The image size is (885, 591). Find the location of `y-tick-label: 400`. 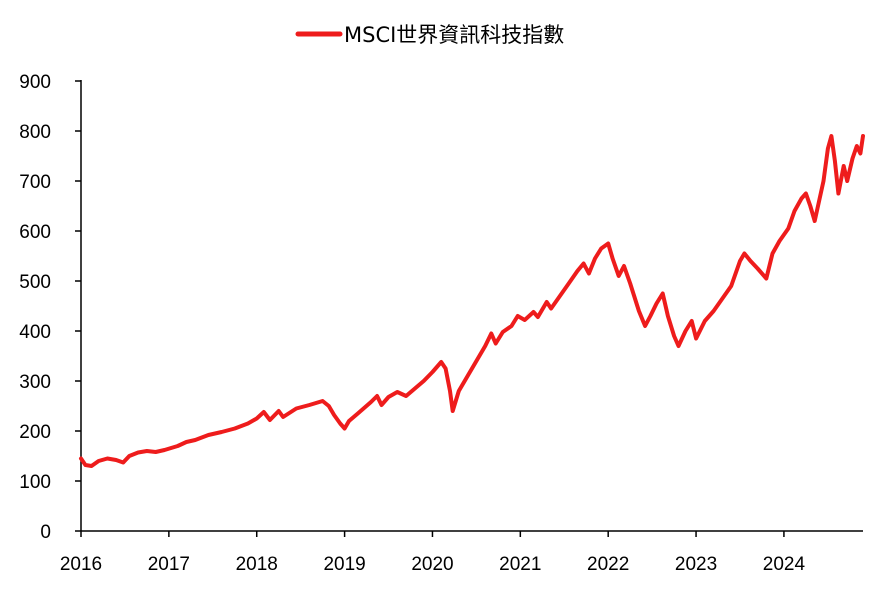

y-tick-label: 400 is located at coordinates (35, 332).